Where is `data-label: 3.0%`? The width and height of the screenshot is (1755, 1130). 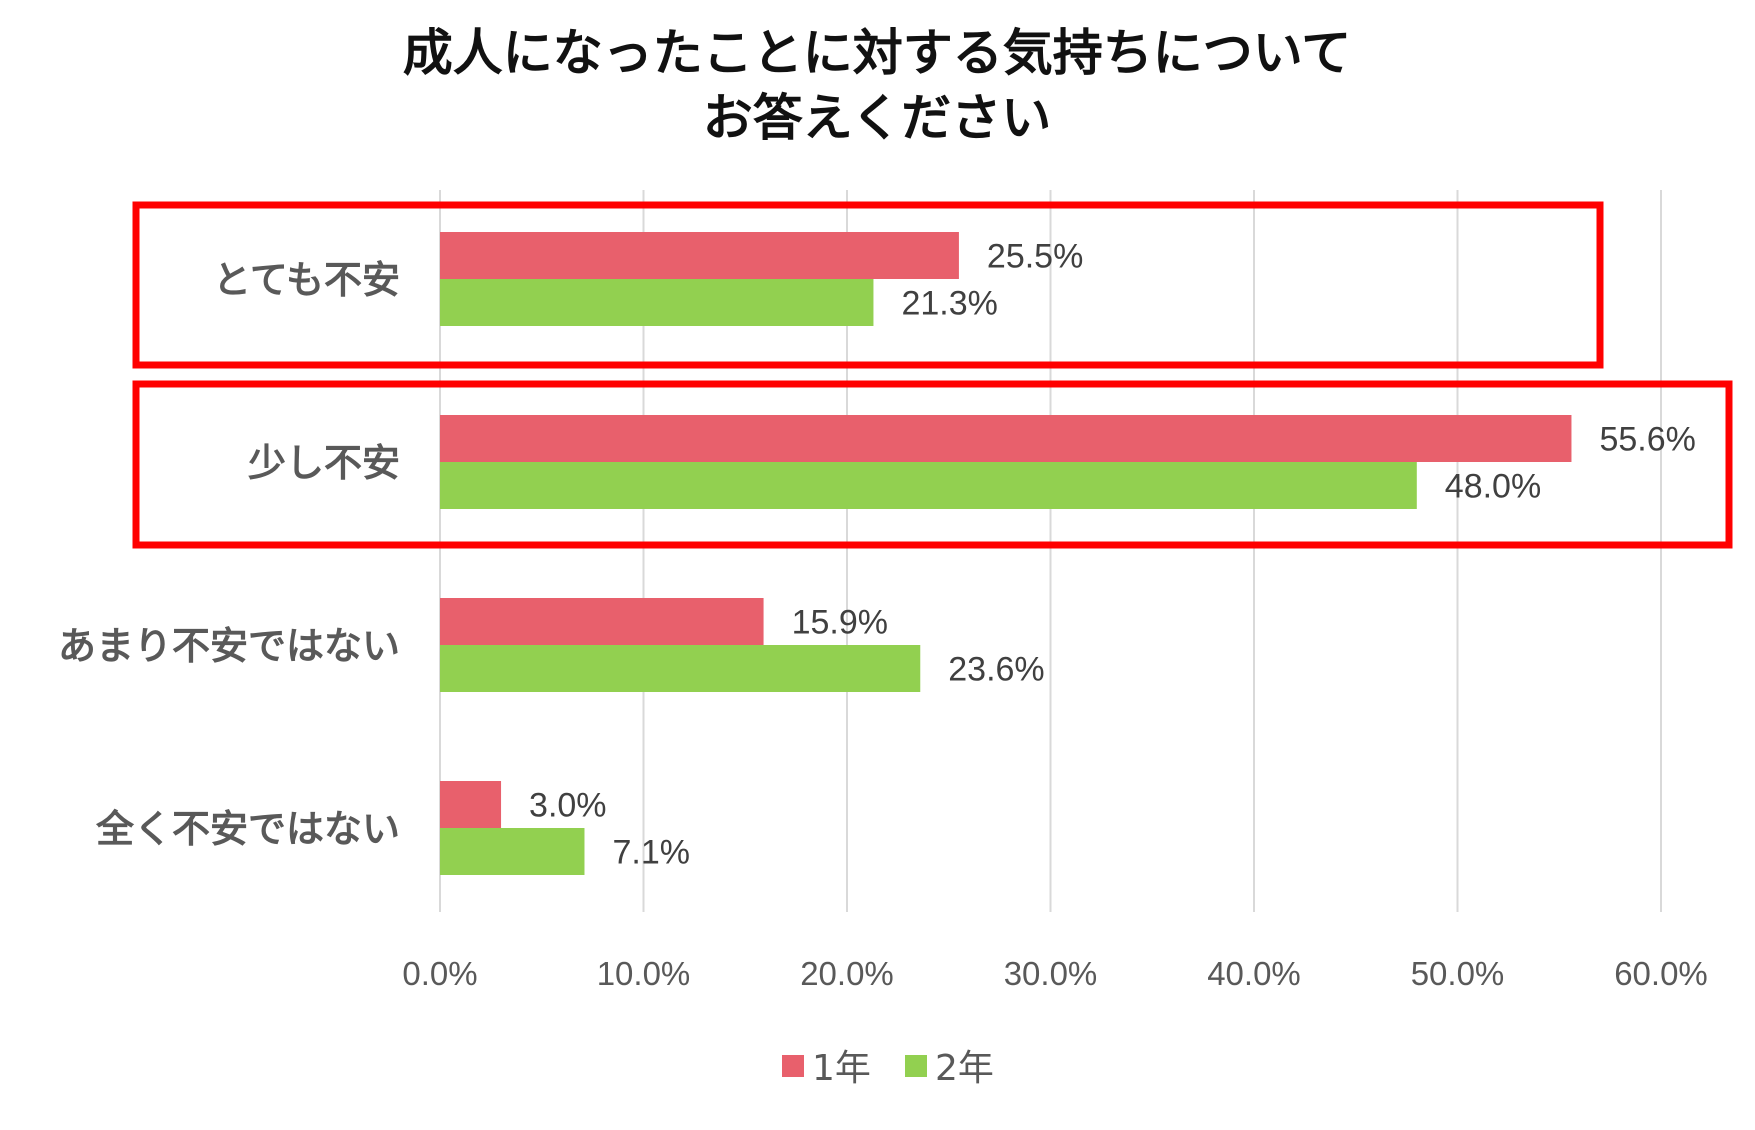 data-label: 3.0% is located at coordinates (568, 806).